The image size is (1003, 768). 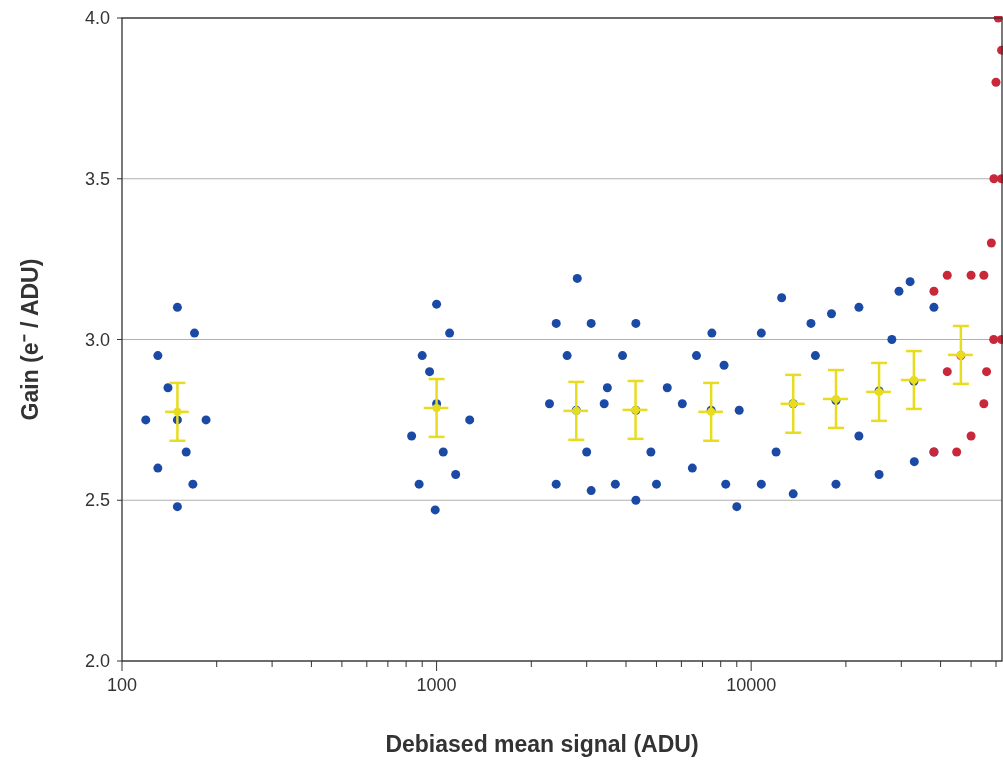 I want to click on x-tick-label: 100, so click(x=122, y=685).